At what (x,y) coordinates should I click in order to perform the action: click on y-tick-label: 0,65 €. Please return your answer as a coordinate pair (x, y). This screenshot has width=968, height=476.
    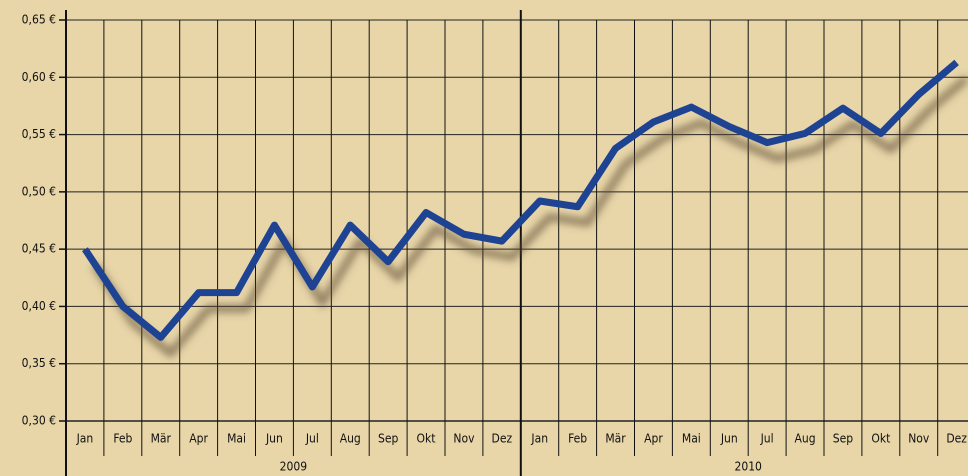
    Looking at the image, I should click on (39, 20).